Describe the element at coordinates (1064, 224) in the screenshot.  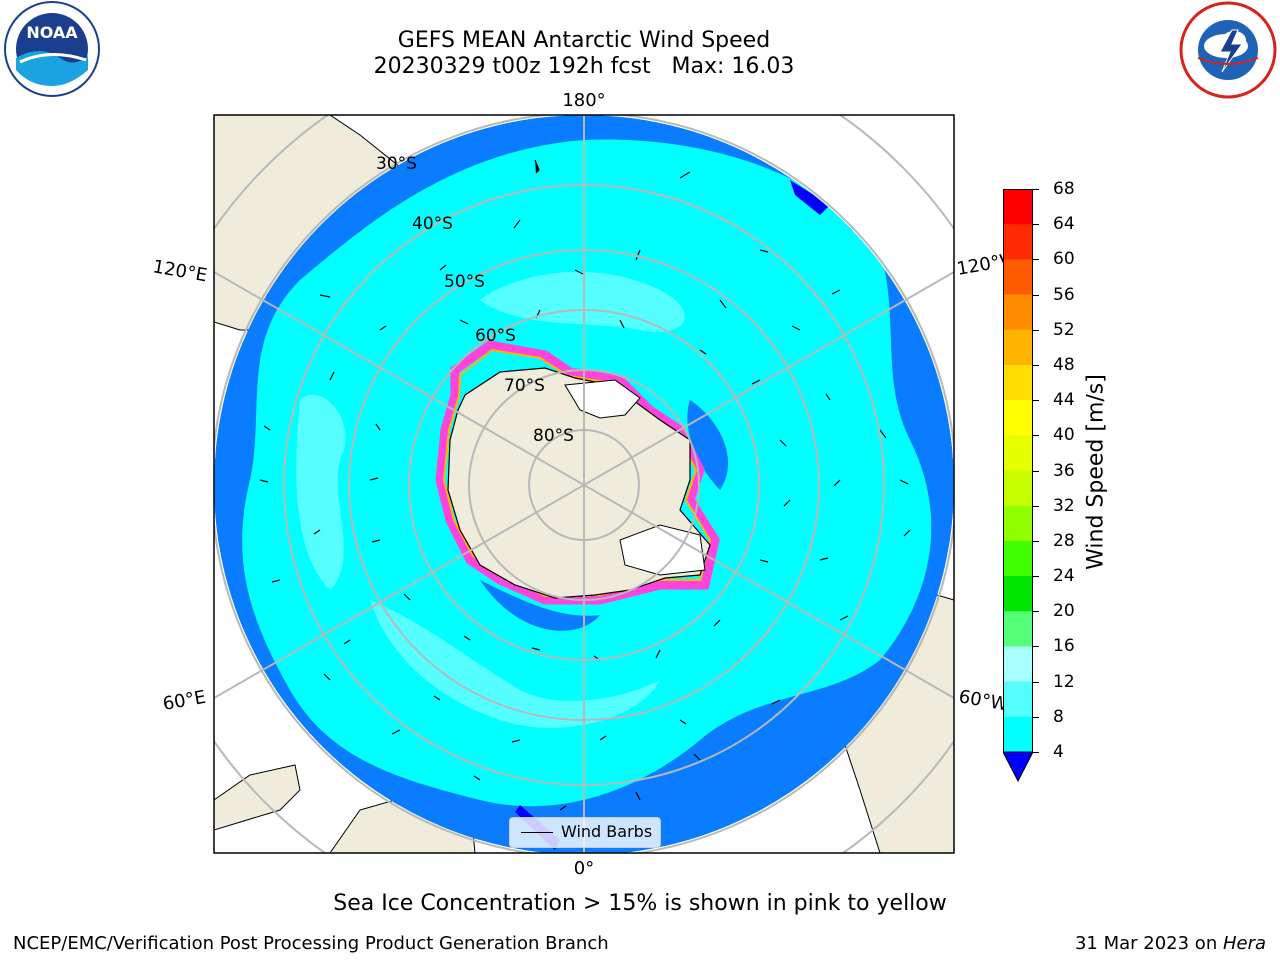
I see `colorbar-tick-label: 64` at that location.